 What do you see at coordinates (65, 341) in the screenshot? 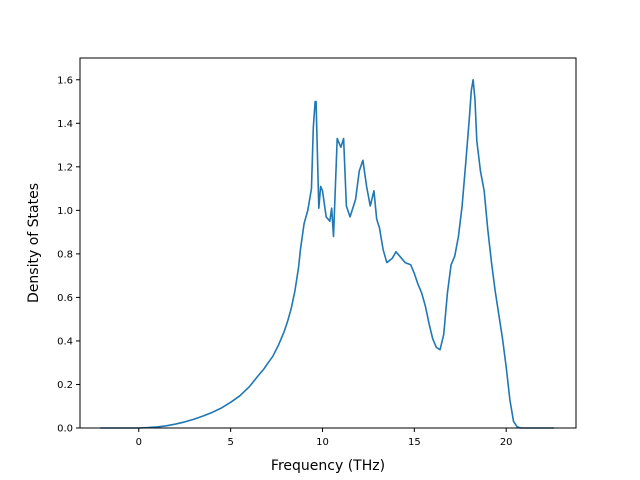
I see `y-tick-label: 0.4` at bounding box center [65, 341].